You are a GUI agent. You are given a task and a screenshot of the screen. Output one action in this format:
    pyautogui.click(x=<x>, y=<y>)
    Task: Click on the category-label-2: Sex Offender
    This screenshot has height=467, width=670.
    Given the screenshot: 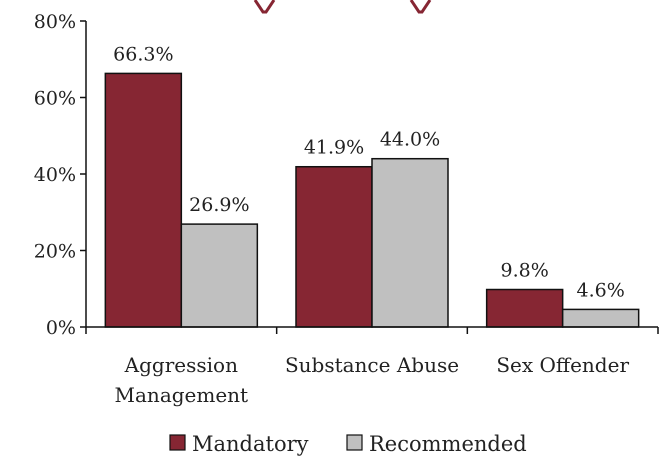 What is the action you would take?
    pyautogui.click(x=562, y=365)
    